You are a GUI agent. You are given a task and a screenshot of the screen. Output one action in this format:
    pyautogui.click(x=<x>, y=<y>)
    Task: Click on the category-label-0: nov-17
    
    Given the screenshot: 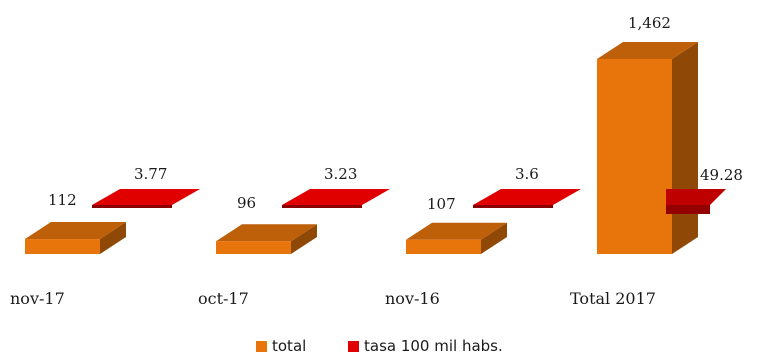 What is the action you would take?
    pyautogui.click(x=37, y=298)
    